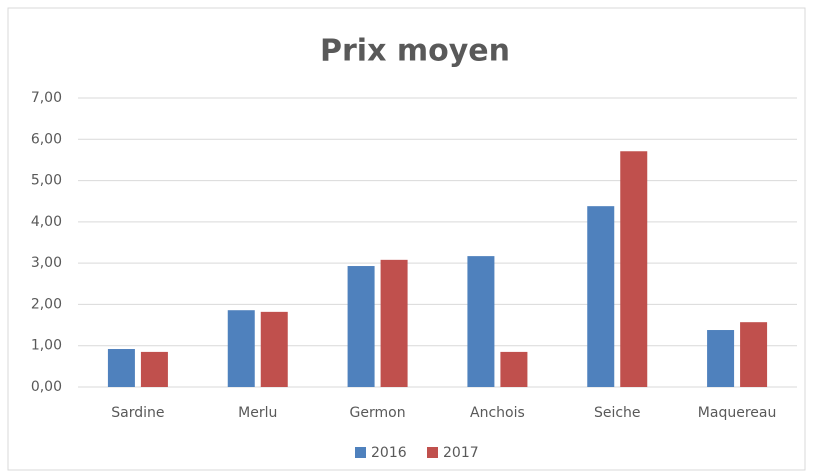  Describe the element at coordinates (46, 346) in the screenshot. I see `y-tick-label: 1,00` at that location.